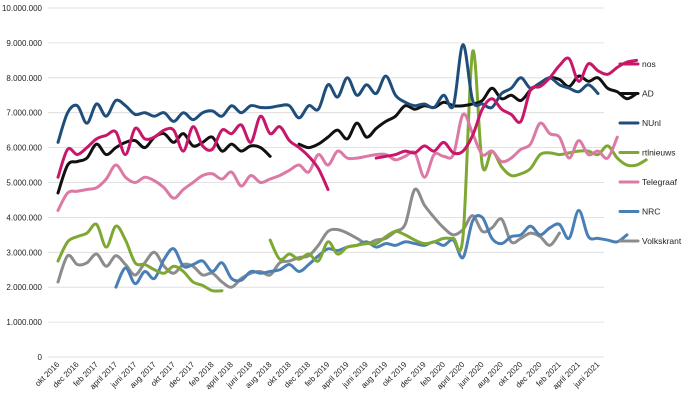  Describe the element at coordinates (24, 78) in the screenshot. I see `y-tick-label: 8.000.000` at that location.